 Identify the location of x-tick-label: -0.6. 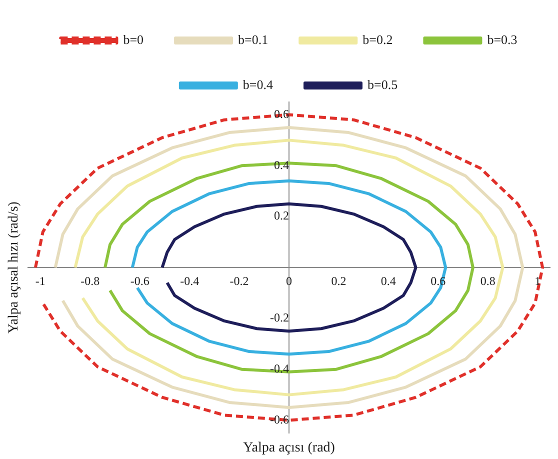
(140, 281).